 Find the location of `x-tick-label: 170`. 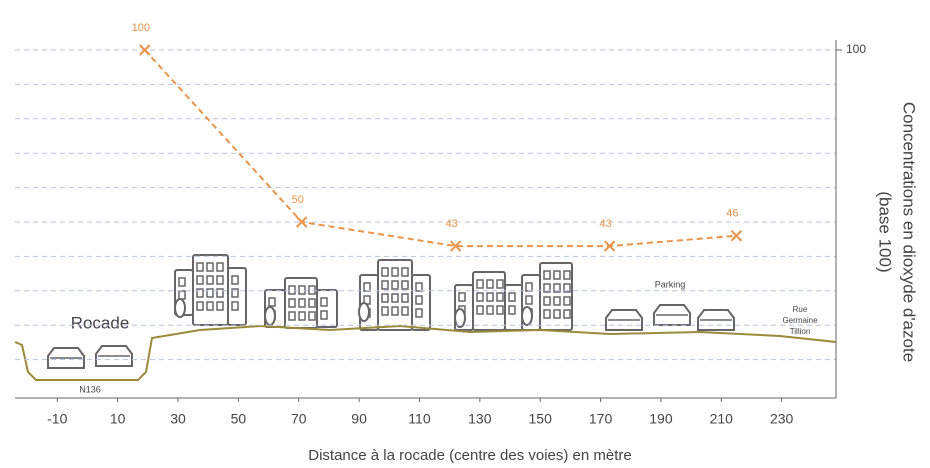

x-tick-label: 170 is located at coordinates (601, 419).